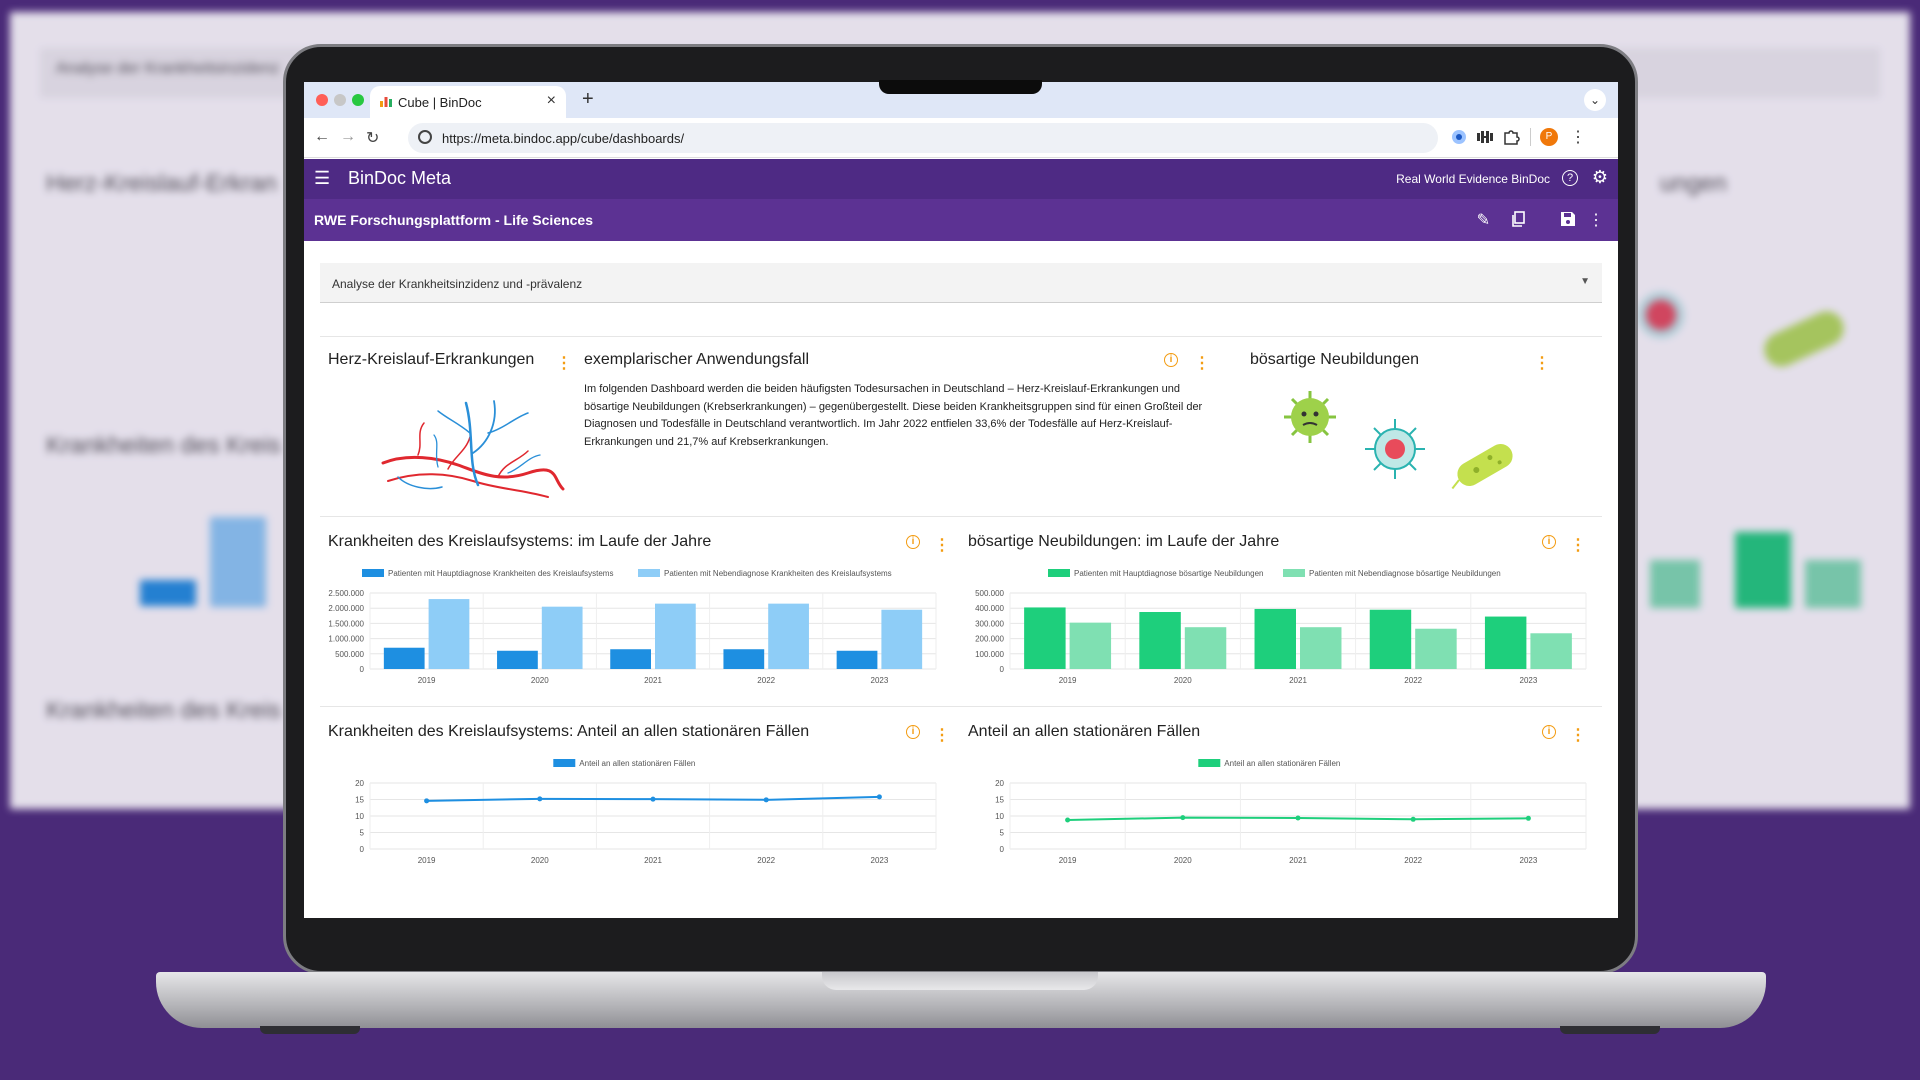 This screenshot has height=1080, width=1920. I want to click on pencil-icon: ✎, so click(1483, 220).